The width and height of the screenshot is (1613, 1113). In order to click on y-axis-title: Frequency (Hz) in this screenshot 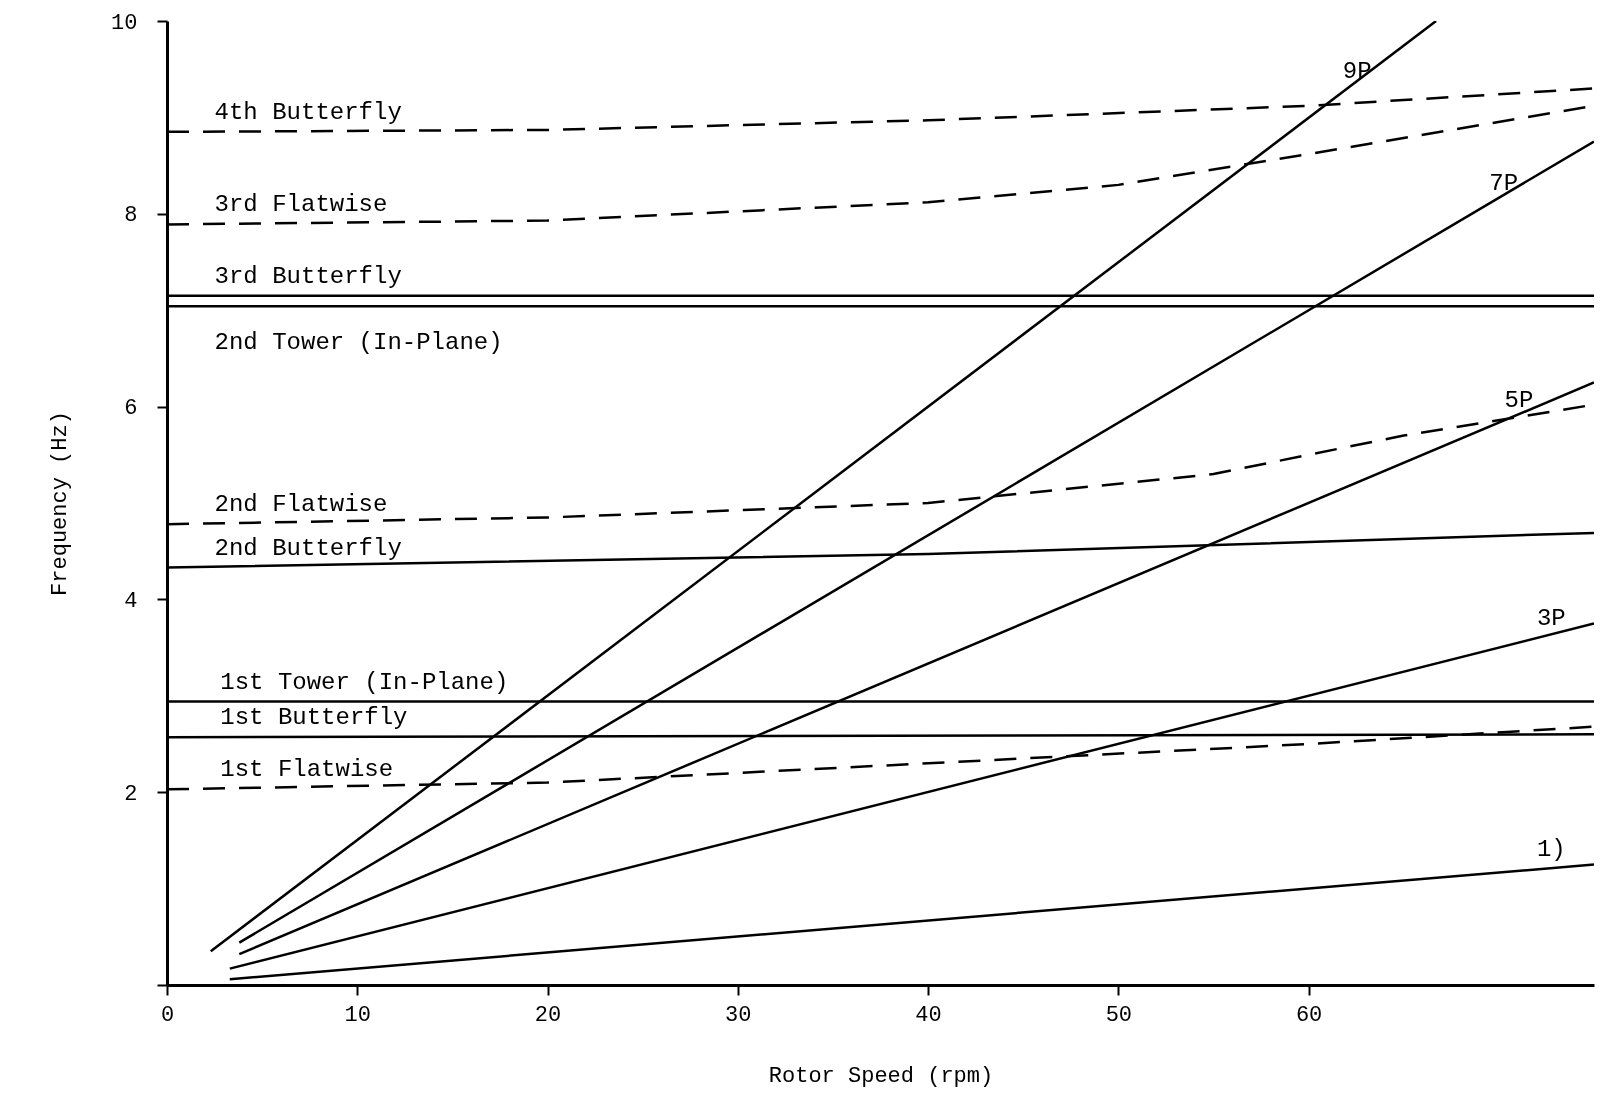, I will do `click(61, 503)`.